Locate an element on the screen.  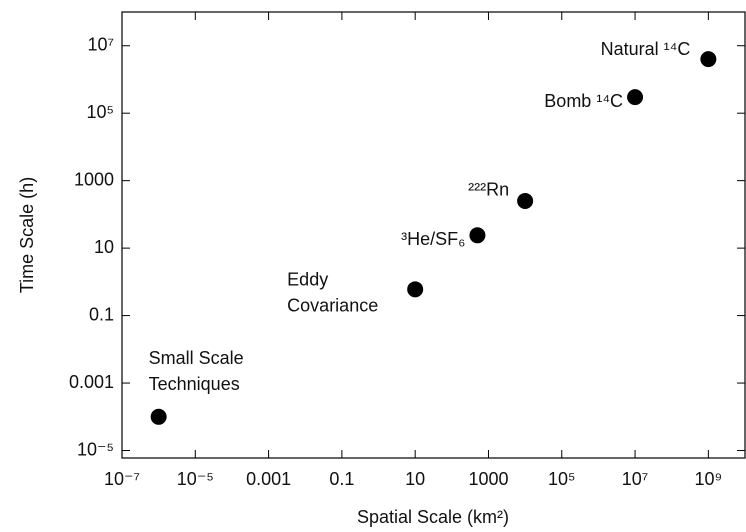
x-tick-label: 10⁻⁷ is located at coordinates (122, 479).